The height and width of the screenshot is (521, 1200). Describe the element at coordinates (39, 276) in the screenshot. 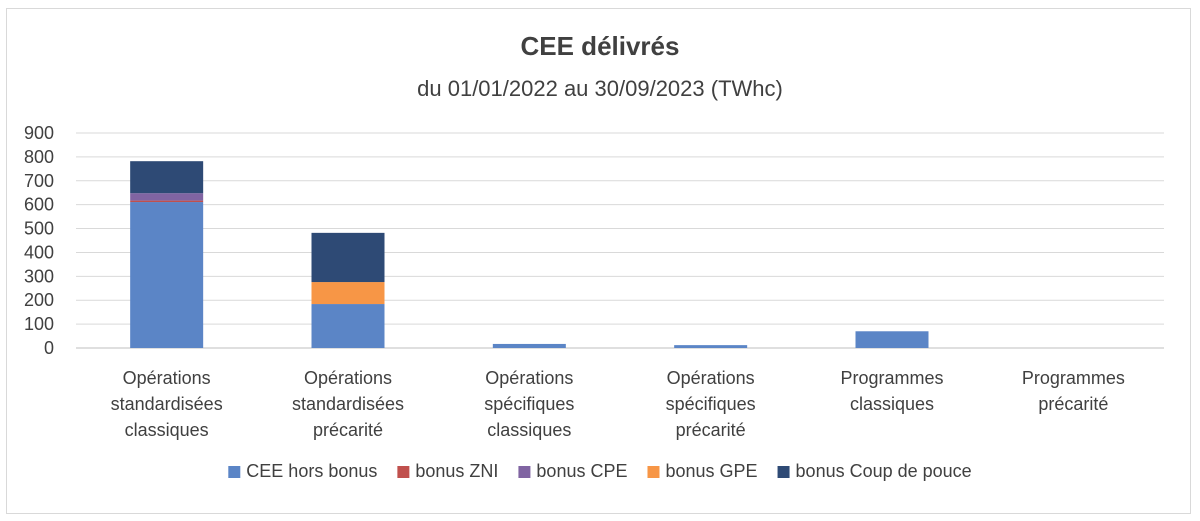

I see `y-tick-label: 300` at that location.